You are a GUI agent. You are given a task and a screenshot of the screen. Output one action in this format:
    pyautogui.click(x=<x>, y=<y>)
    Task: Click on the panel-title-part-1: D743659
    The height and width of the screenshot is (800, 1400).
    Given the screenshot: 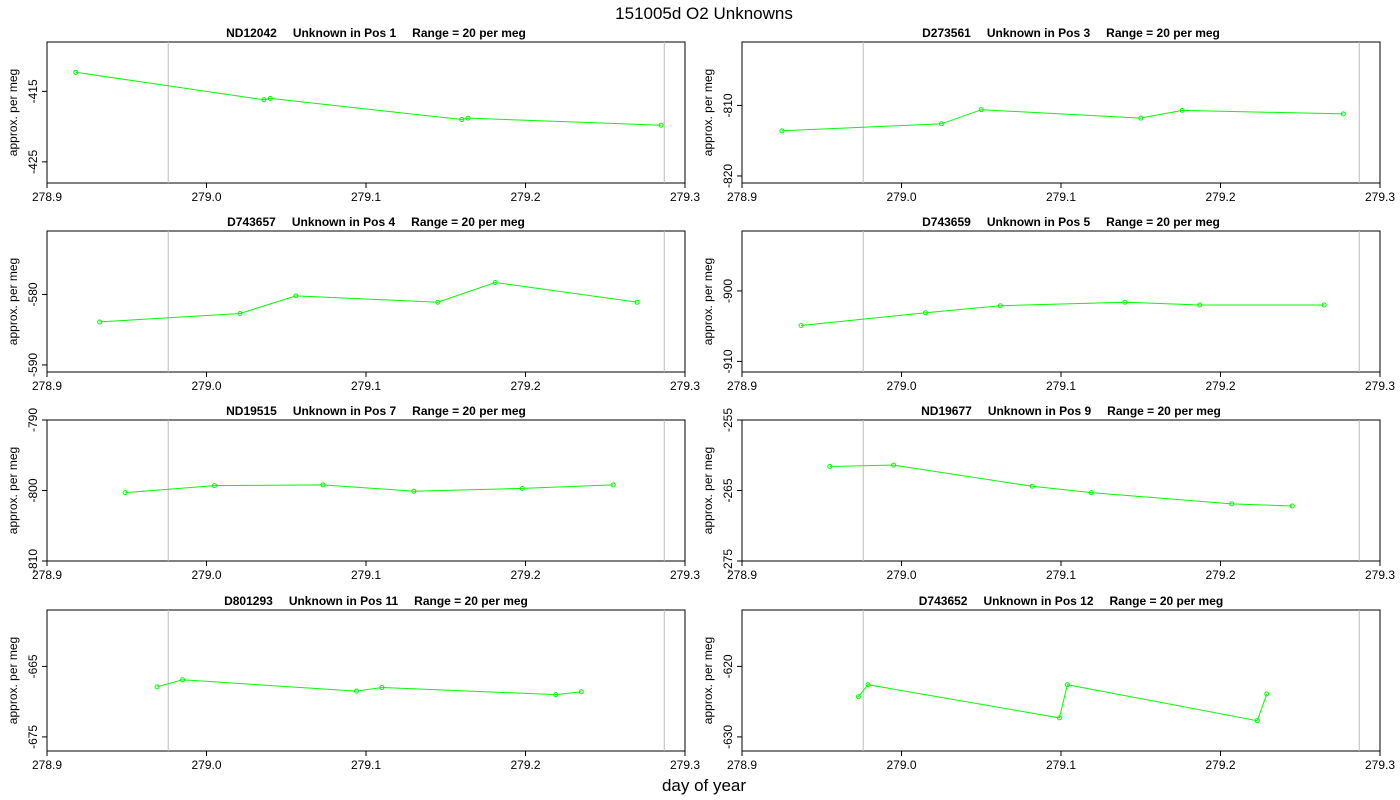 What is the action you would take?
    pyautogui.click(x=946, y=222)
    